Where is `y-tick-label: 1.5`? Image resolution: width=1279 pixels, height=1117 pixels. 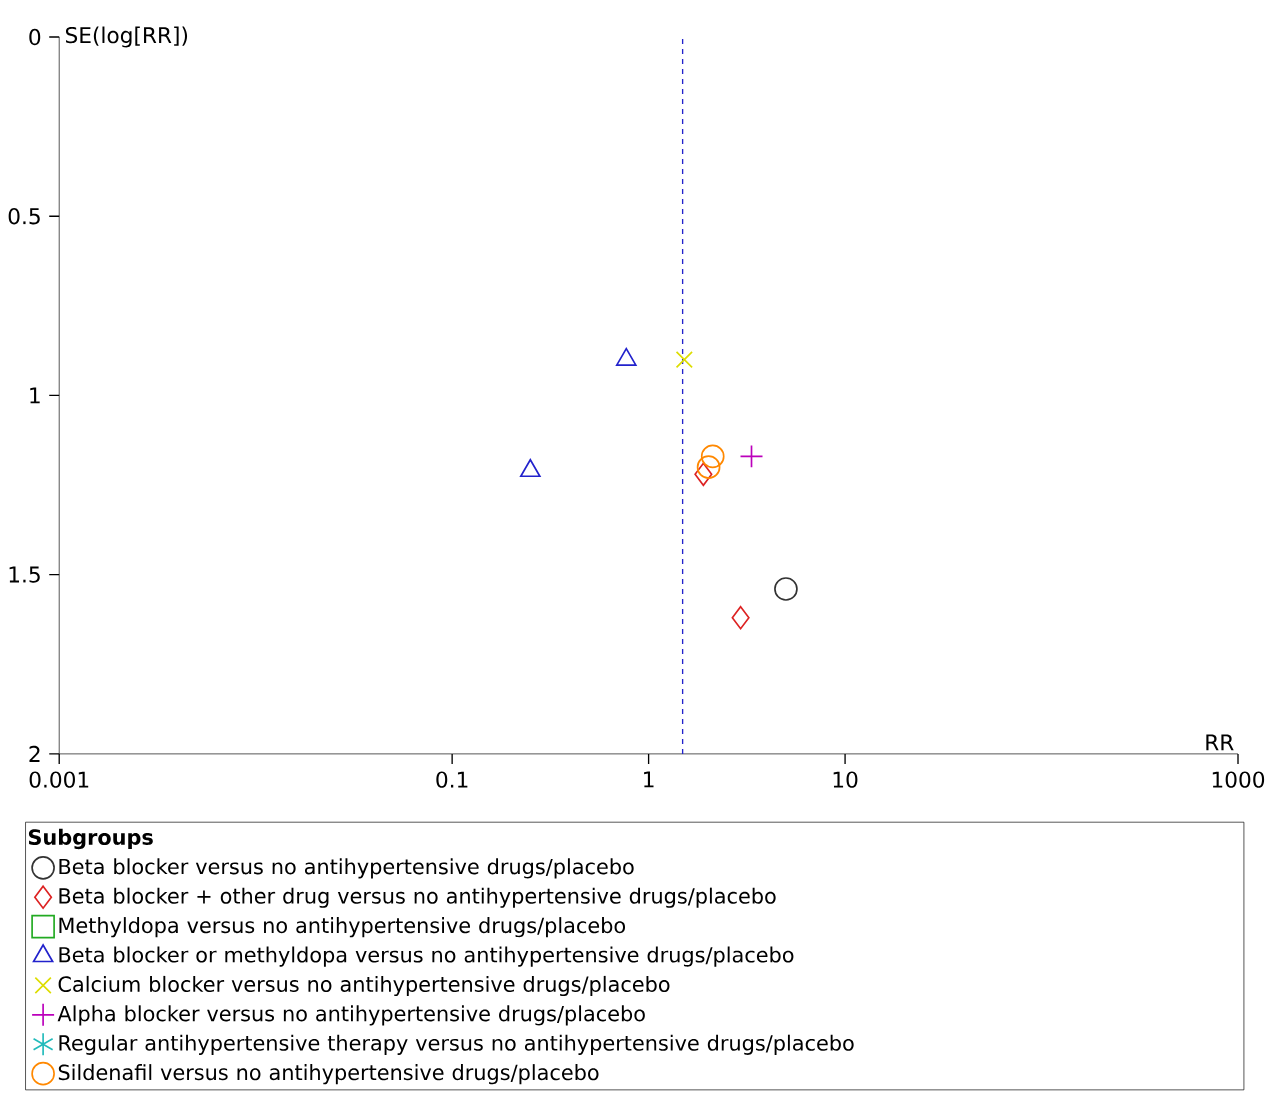 y-tick-label: 1.5 is located at coordinates (24, 574).